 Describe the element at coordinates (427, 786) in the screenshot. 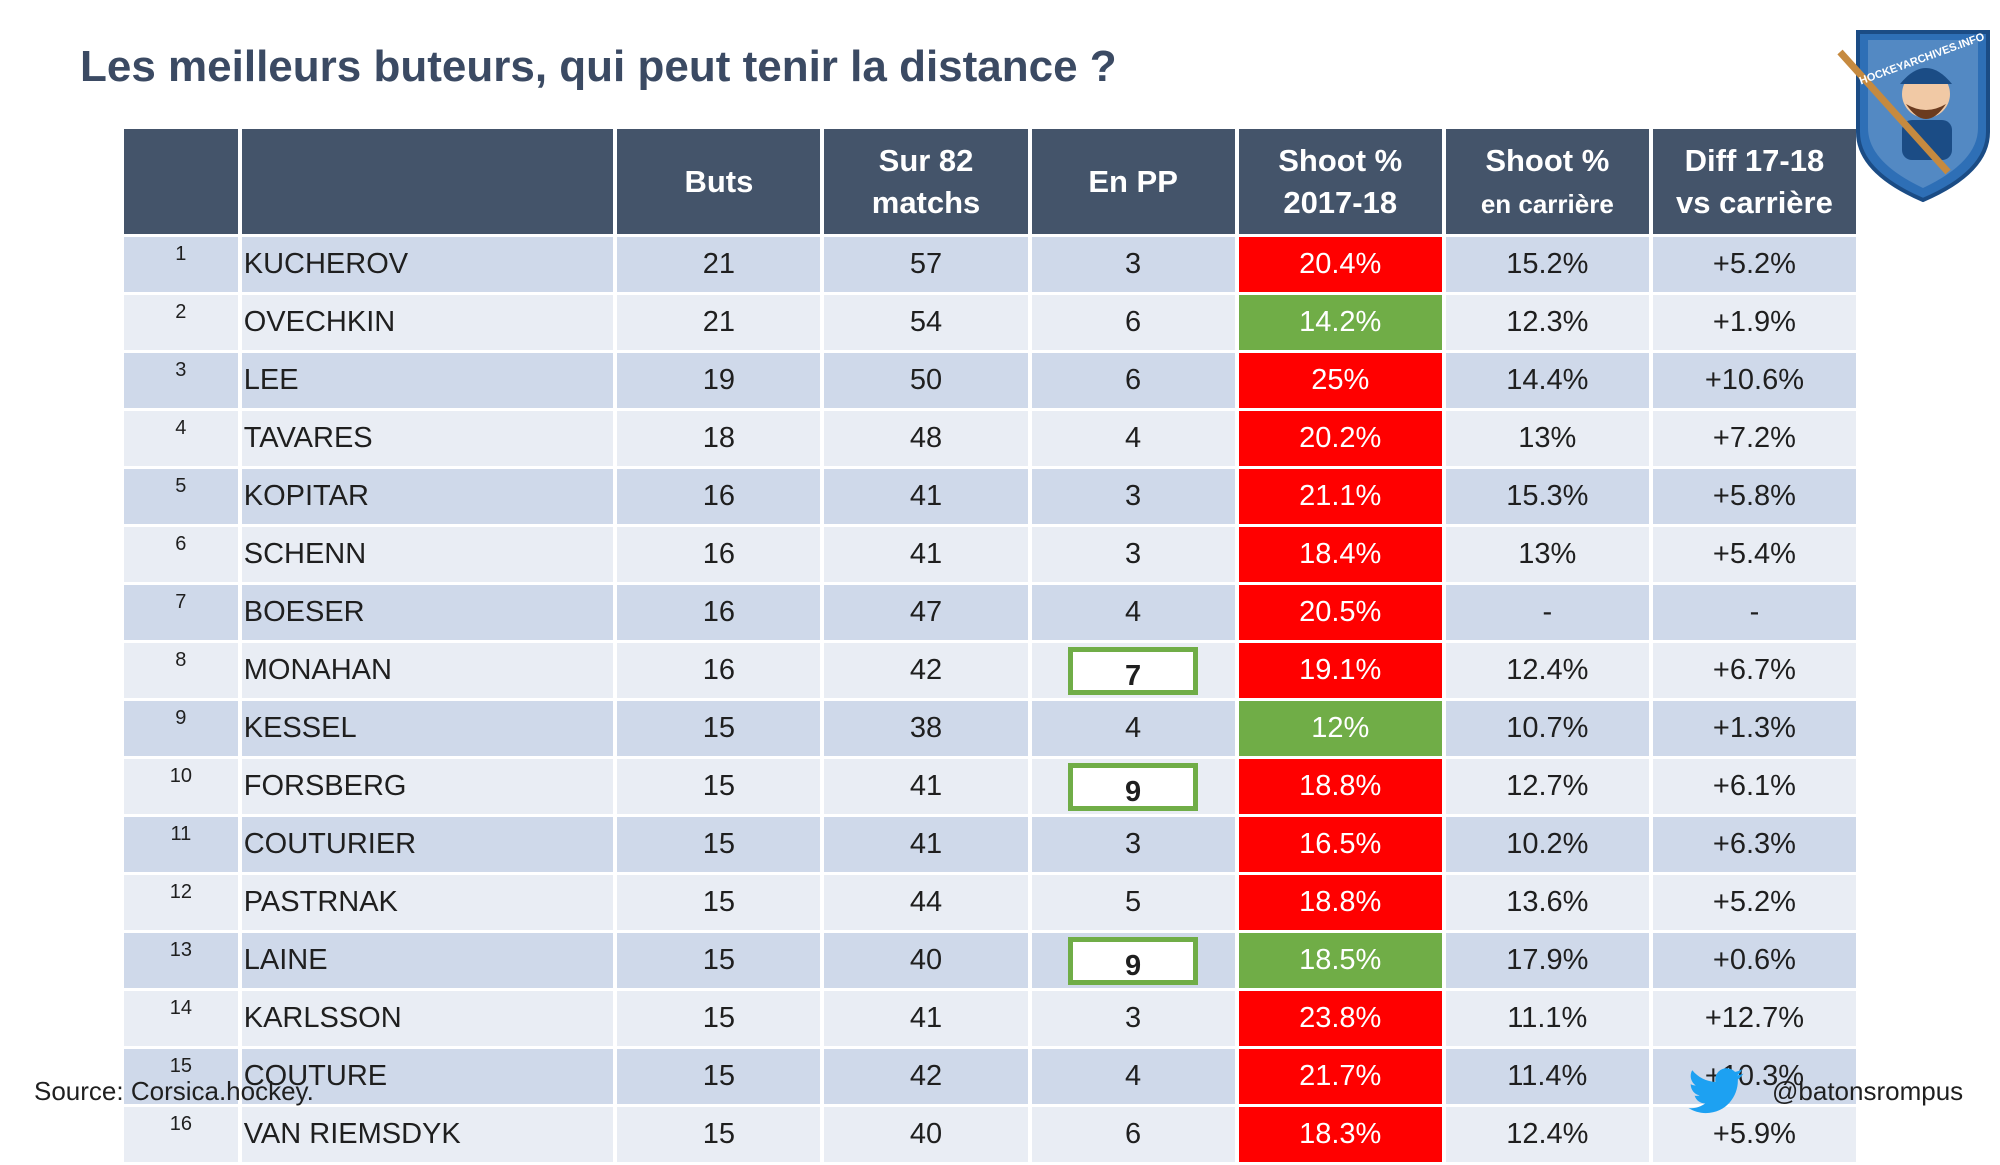

I see `player-name-cell: FORSBERG` at that location.